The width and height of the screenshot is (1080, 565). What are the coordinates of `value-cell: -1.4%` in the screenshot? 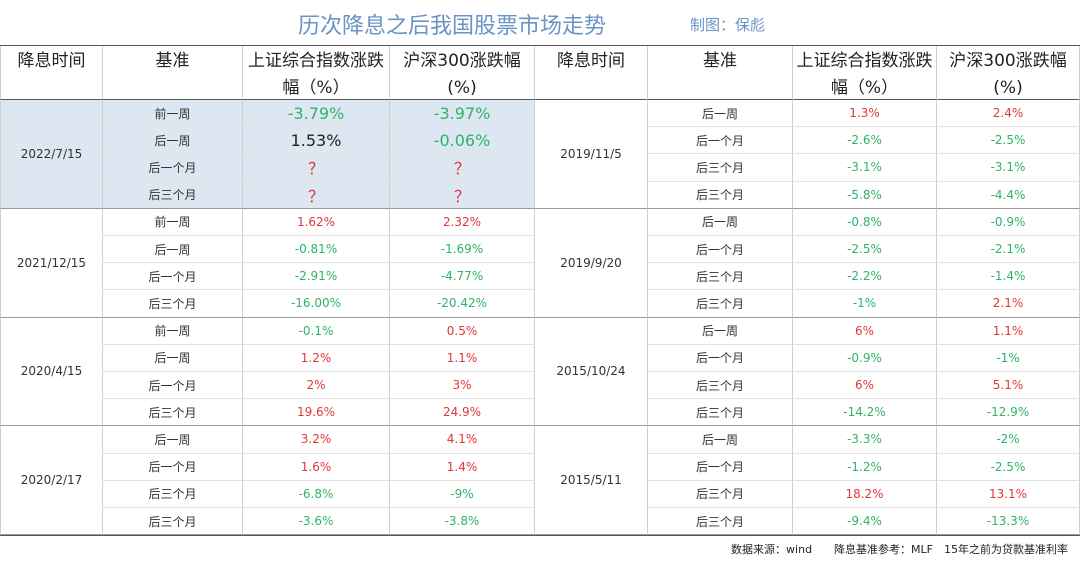 It's located at (1008, 277).